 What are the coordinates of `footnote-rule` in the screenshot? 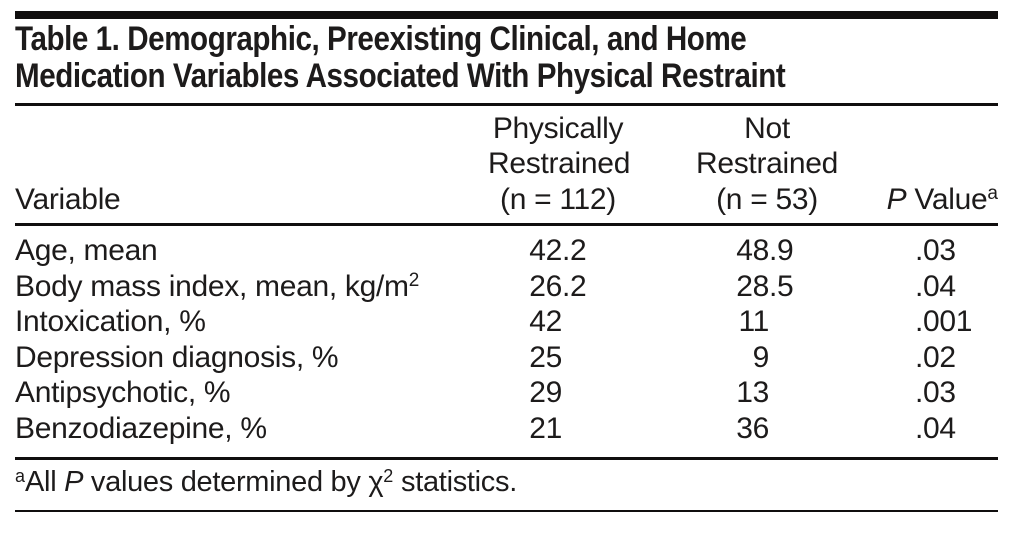 It's located at (506, 458).